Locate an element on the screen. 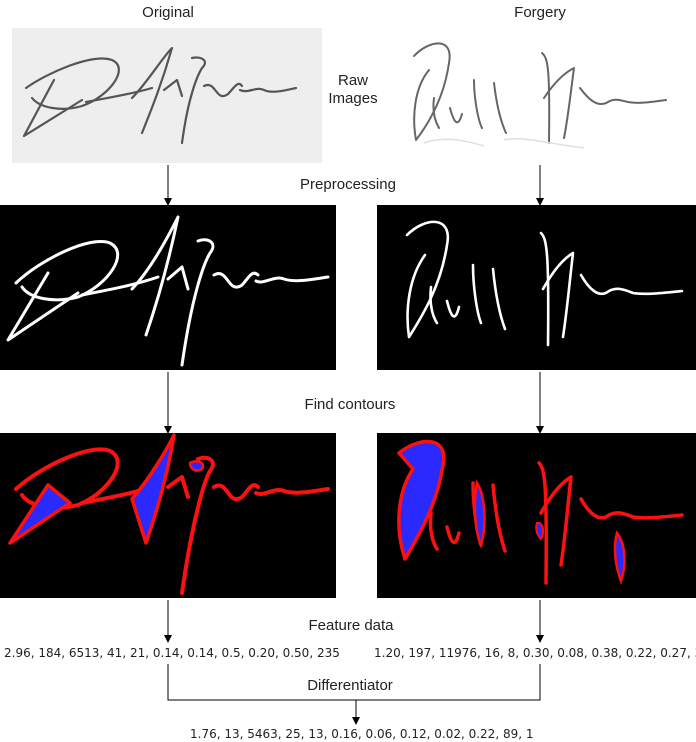  feature-data-stage-label: Feature data is located at coordinates (351, 625).